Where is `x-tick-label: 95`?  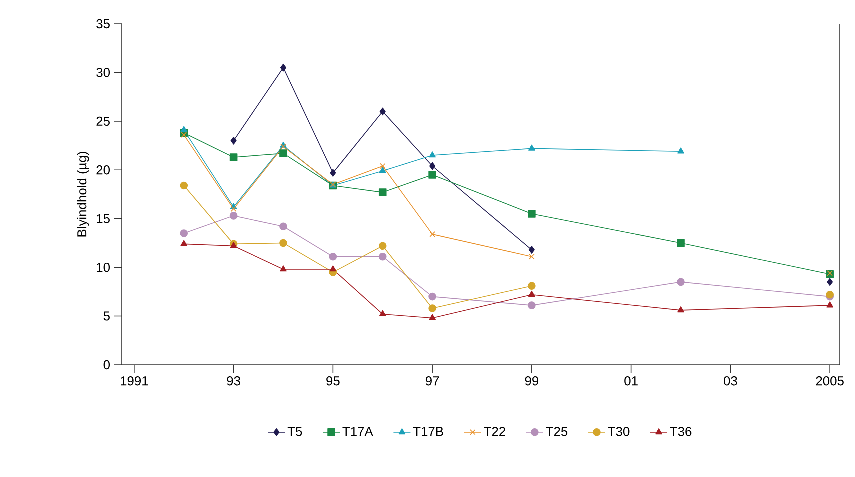
x-tick-label: 95 is located at coordinates (333, 381).